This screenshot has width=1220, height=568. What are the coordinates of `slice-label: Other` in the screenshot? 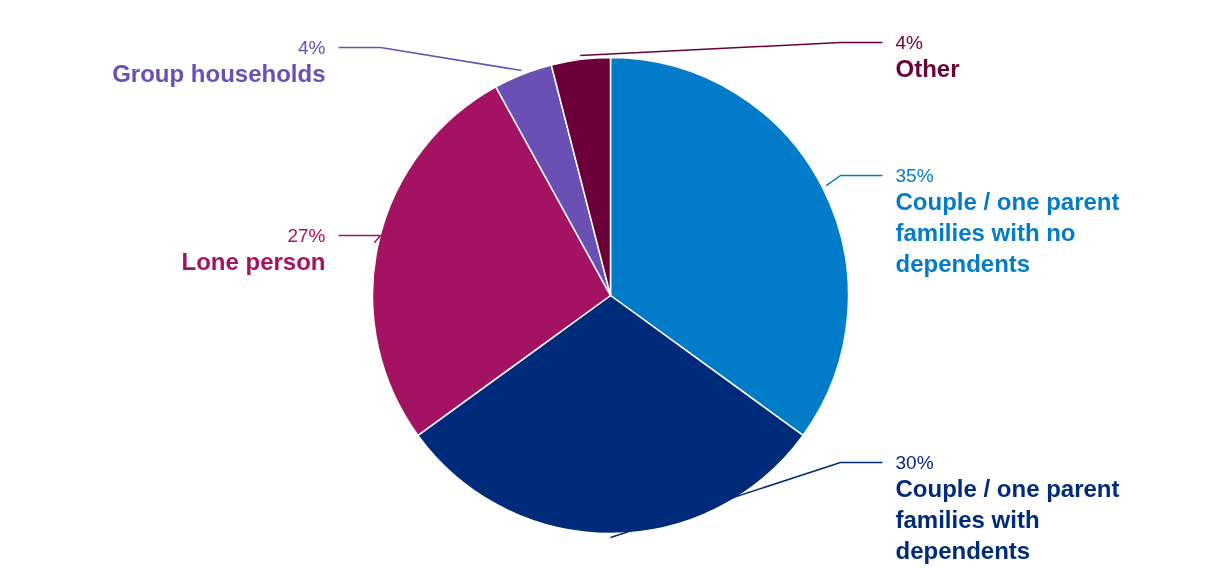 It's located at (927, 68).